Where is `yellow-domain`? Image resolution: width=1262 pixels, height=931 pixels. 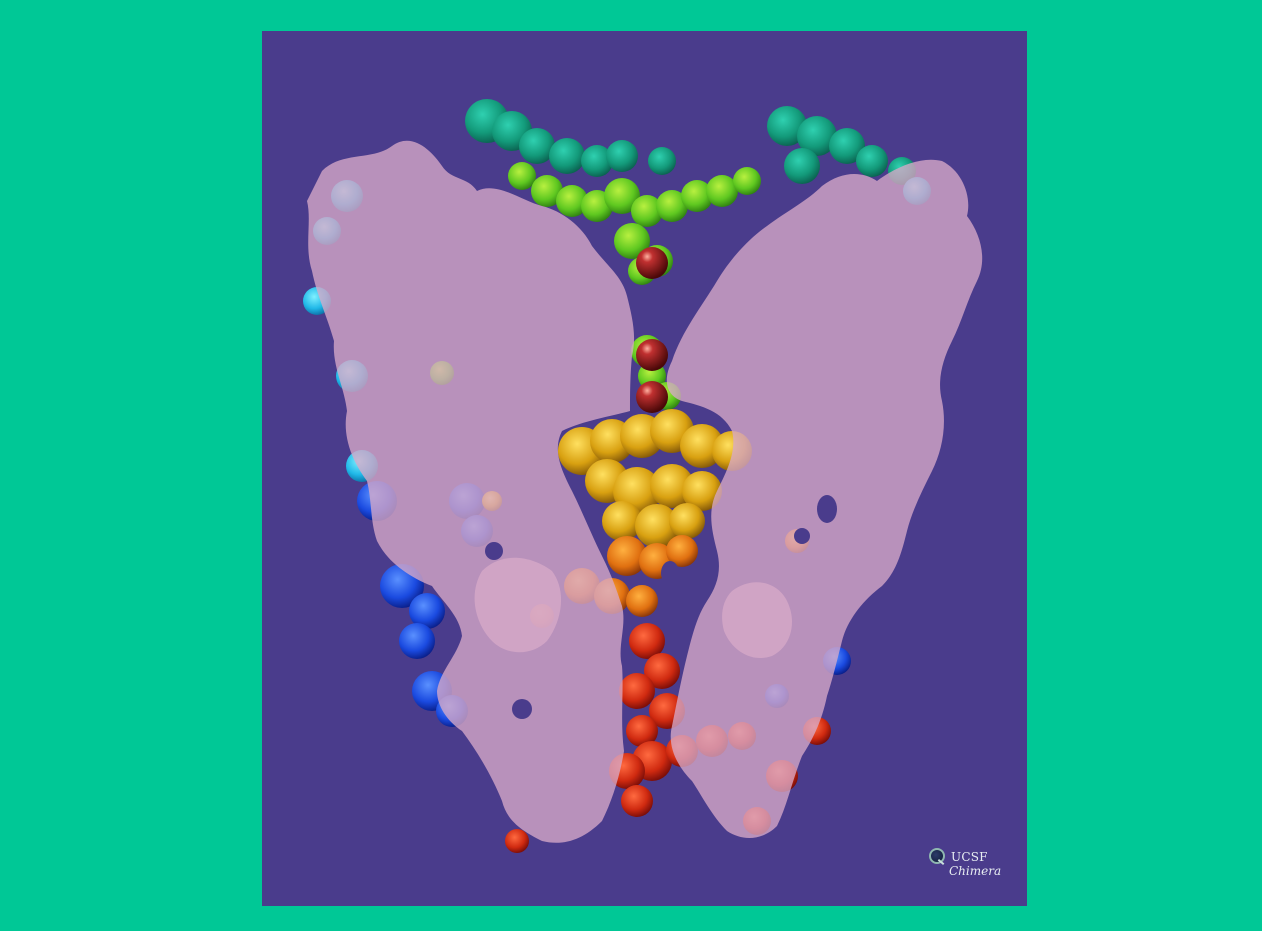
yellow-domain is located at coordinates (617, 478).